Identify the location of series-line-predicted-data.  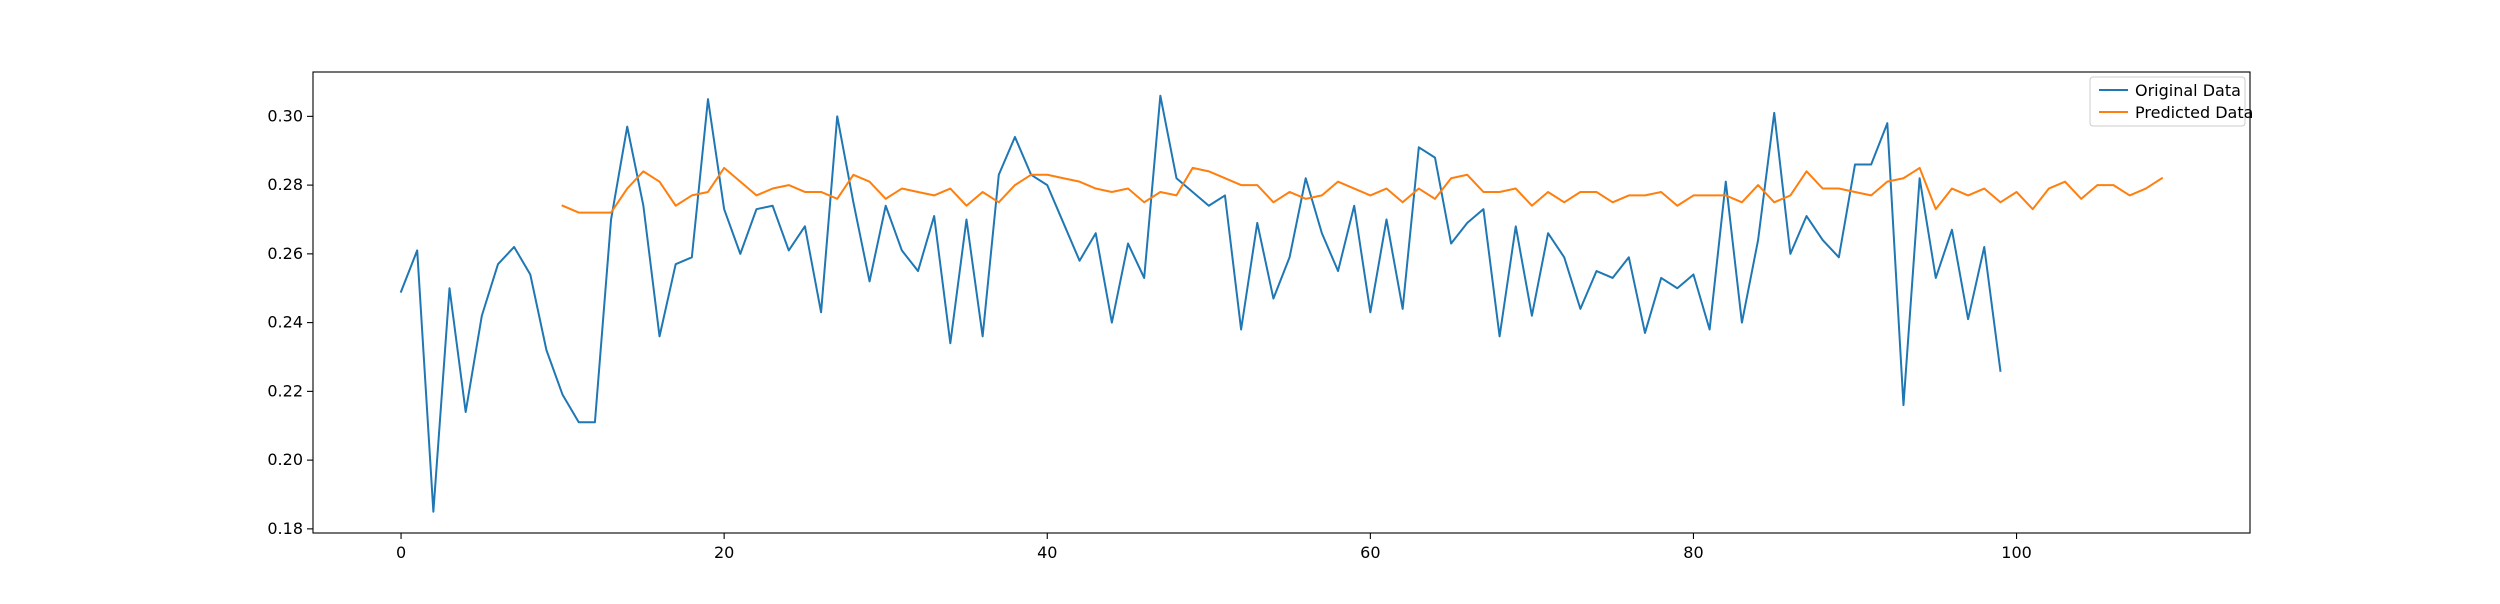
(1362, 190).